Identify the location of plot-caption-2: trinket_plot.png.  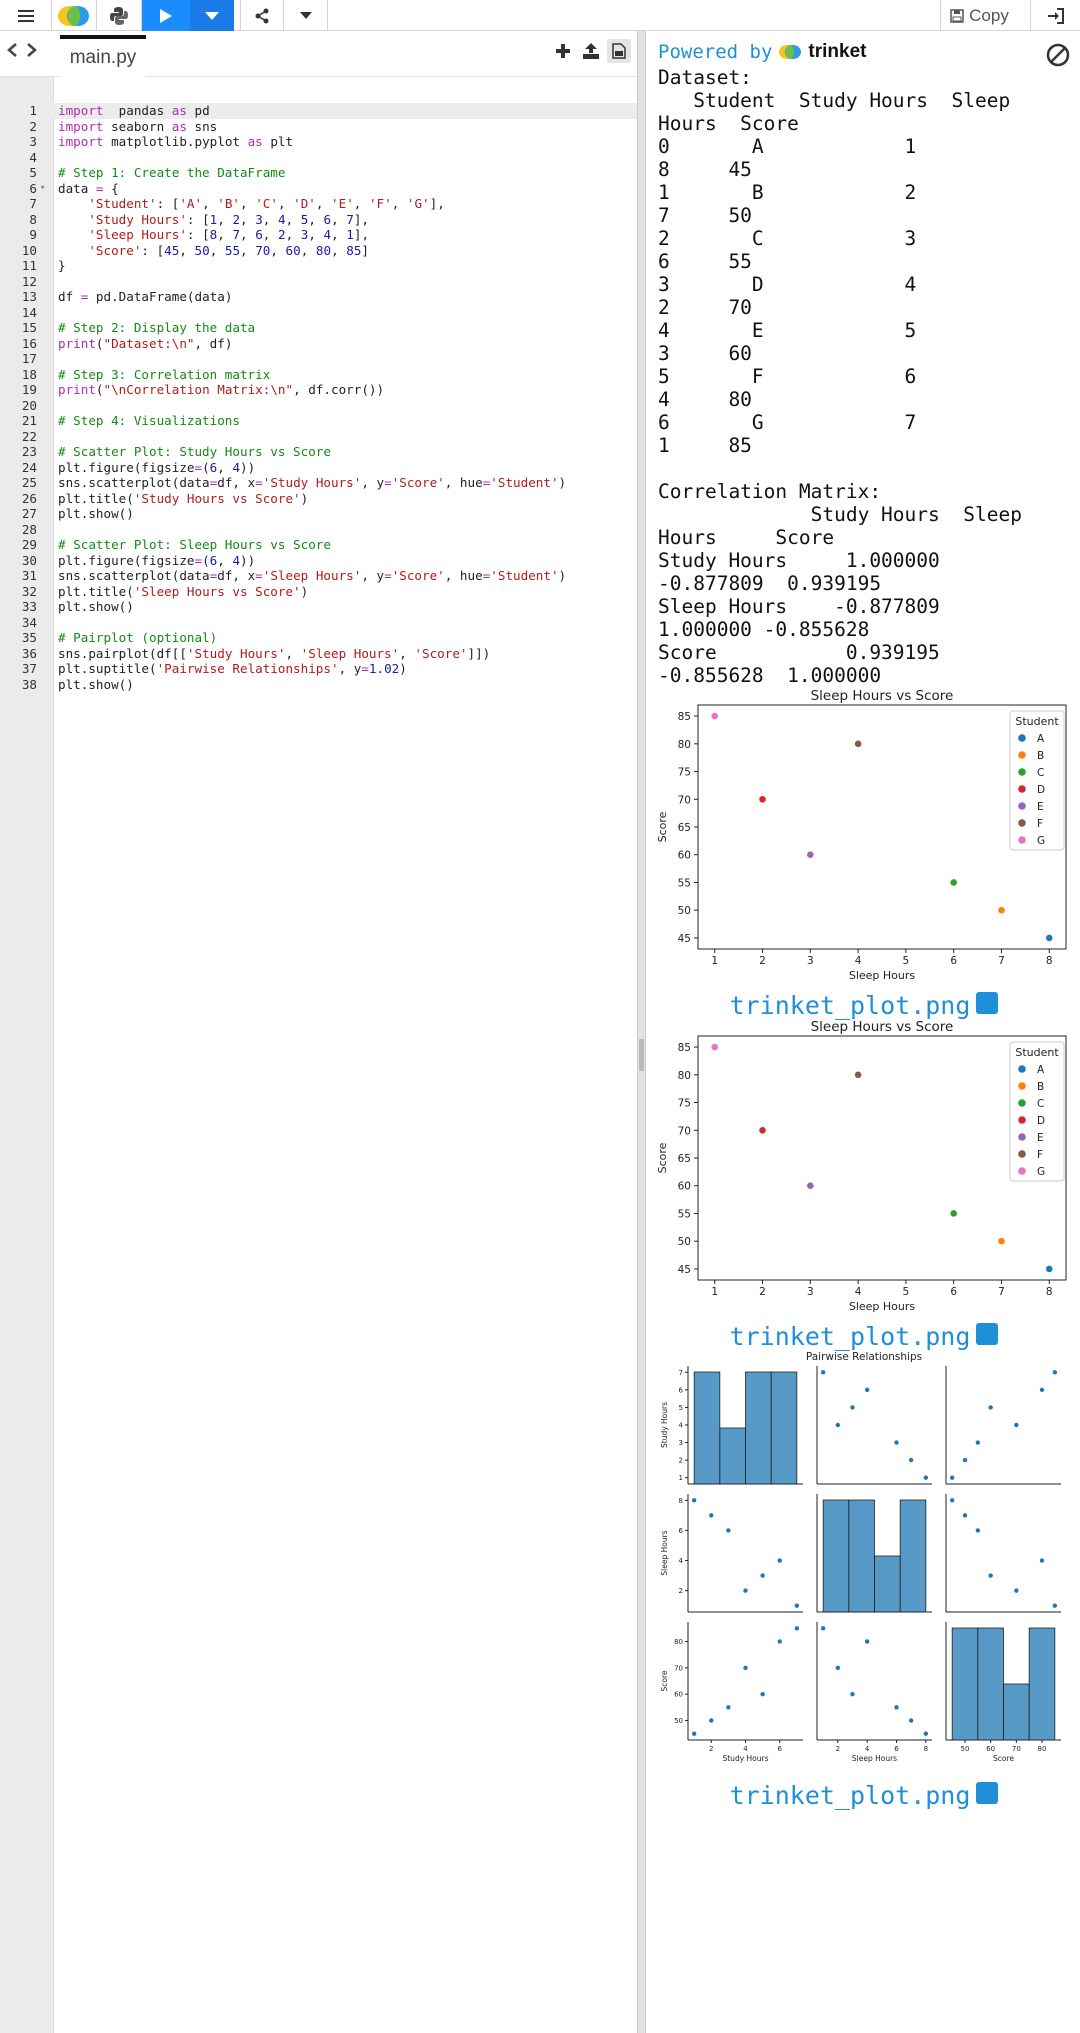
(864, 1336).